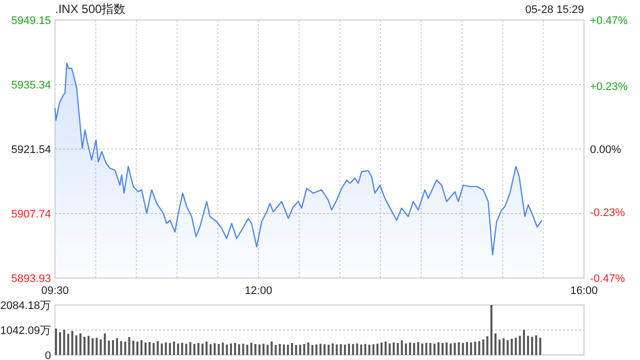 The width and height of the screenshot is (640, 360). What do you see at coordinates (55, 291) in the screenshot?
I see `x-tick-label: 09:30` at bounding box center [55, 291].